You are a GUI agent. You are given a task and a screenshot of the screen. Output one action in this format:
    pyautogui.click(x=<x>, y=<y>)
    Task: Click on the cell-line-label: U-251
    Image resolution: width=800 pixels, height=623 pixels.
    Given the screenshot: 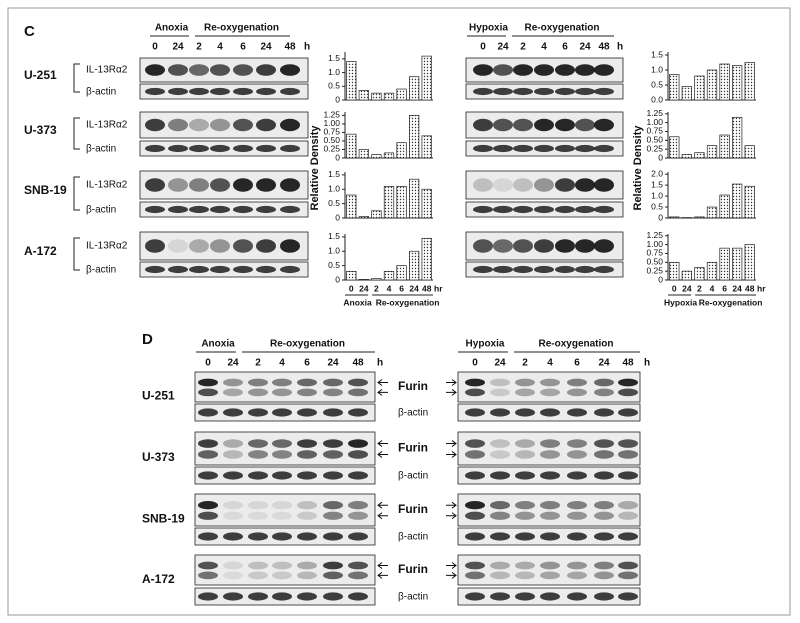 What is the action you would take?
    pyautogui.click(x=40, y=75)
    